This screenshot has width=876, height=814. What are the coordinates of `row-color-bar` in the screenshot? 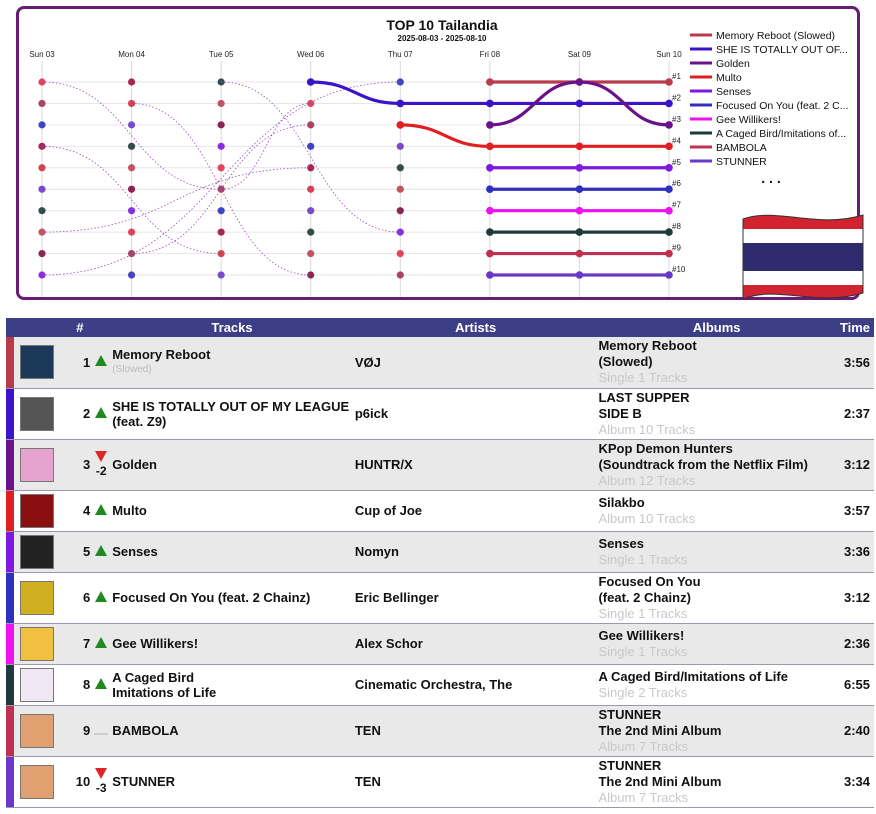 It's located at (10, 511).